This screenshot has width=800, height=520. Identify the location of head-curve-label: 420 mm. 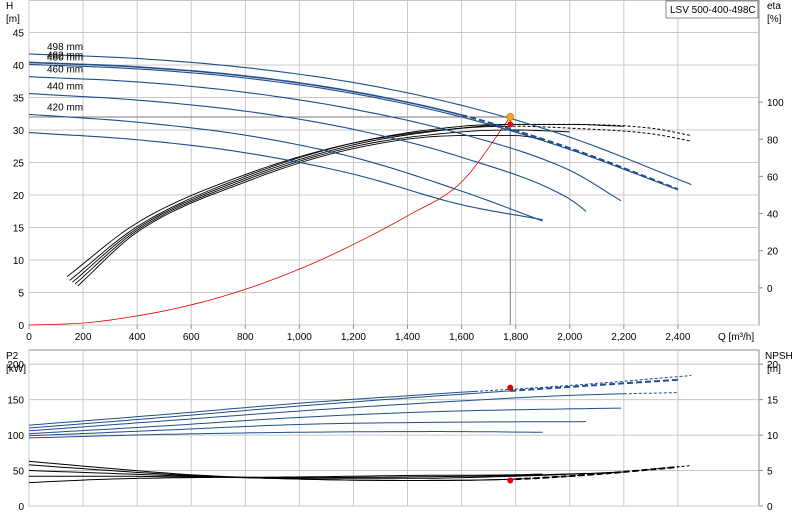
(65, 107).